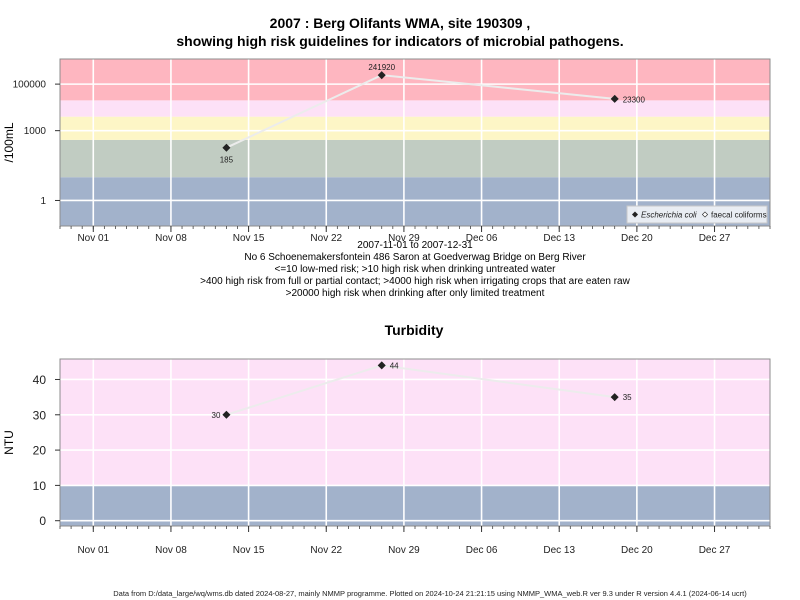  I want to click on figure-title-line1: 2007 : Berg Olifants WMA, site 190309 ,, so click(400, 23).